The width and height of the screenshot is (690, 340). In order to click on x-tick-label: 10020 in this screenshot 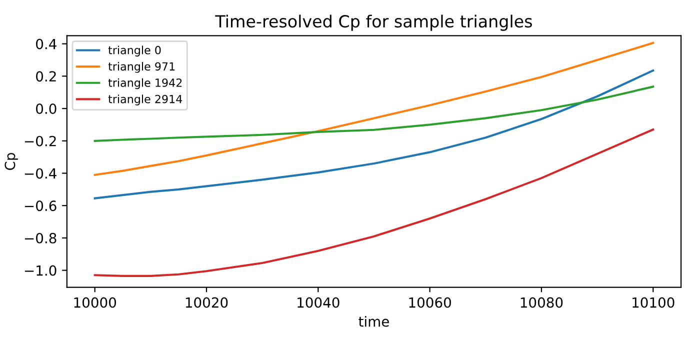, I will do `click(207, 302)`.